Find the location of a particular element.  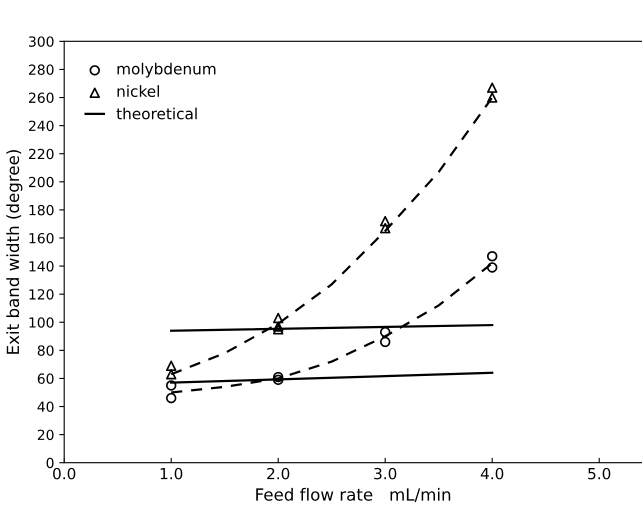

legend-label: theoretical is located at coordinates (156, 114).